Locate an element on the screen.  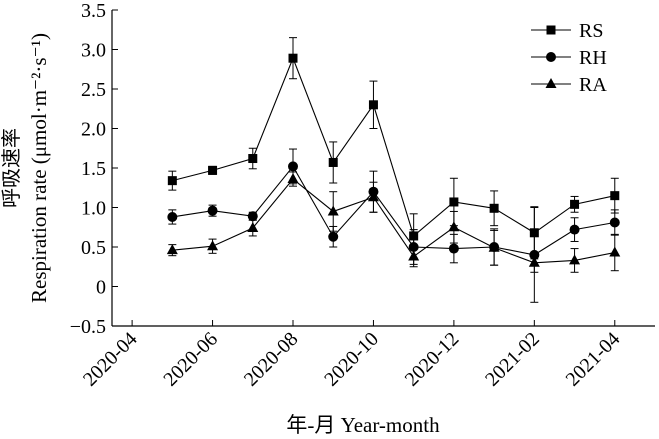
legend-label: RS is located at coordinates (591, 31).